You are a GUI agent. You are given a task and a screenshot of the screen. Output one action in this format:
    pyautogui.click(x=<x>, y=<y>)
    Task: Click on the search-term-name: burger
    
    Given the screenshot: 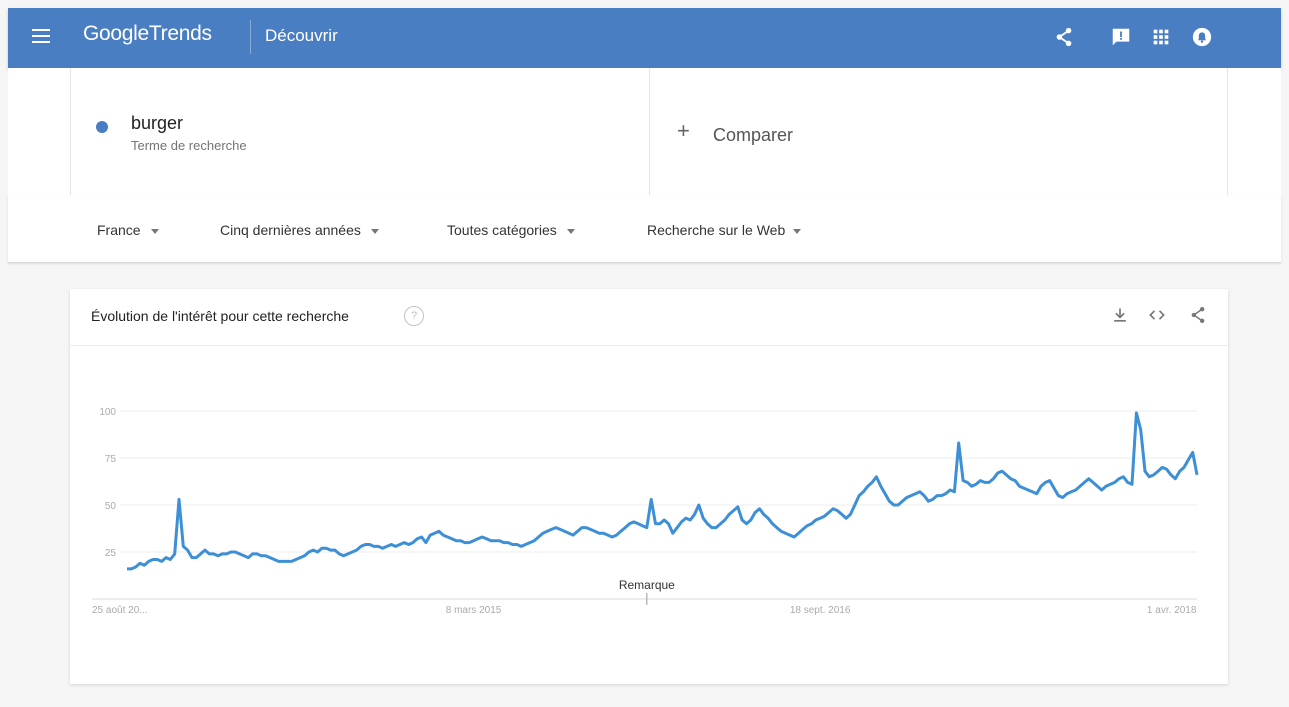 What is the action you would take?
    pyautogui.click(x=157, y=123)
    